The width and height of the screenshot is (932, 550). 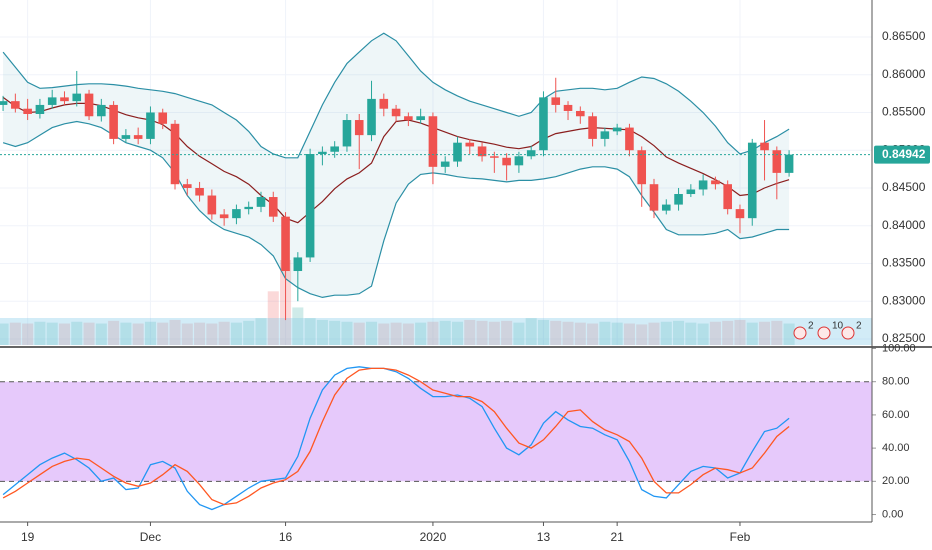 I want to click on y-tick-label: 0.85500, so click(x=904, y=112).